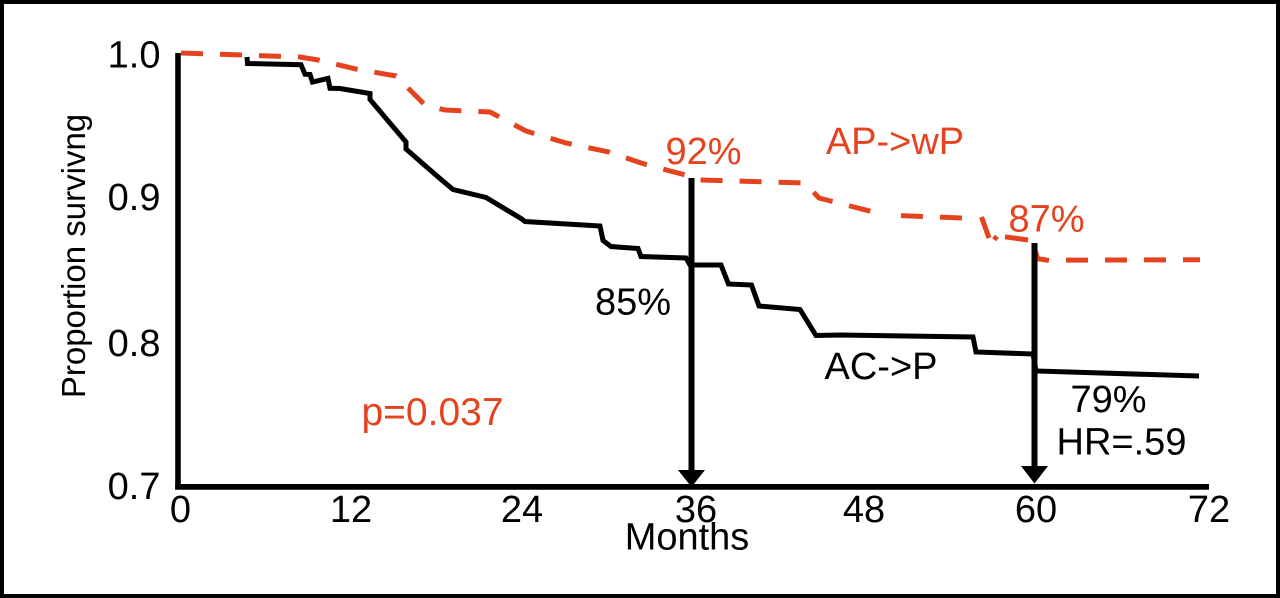 Image resolution: width=1280 pixels, height=598 pixels. What do you see at coordinates (864, 510) in the screenshot?
I see `svg-text: 48` at bounding box center [864, 510].